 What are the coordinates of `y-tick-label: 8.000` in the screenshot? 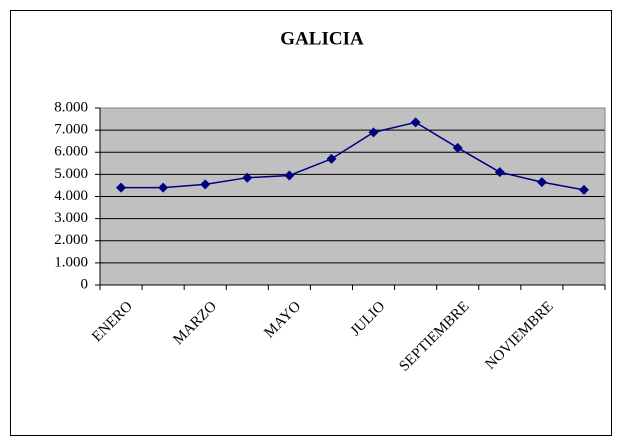 It's located at (71, 107).